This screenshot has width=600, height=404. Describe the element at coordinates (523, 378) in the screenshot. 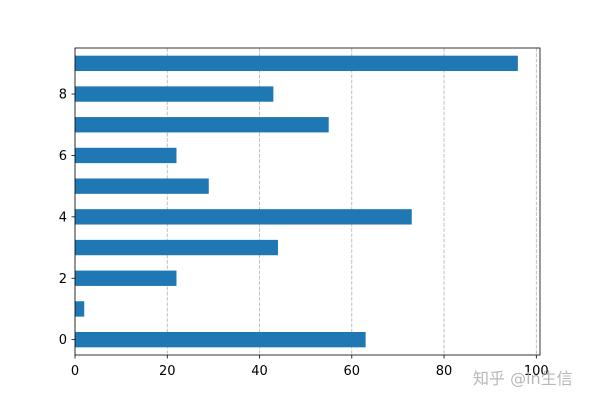

I see `watermark-text: 知乎 @ln生信` at that location.